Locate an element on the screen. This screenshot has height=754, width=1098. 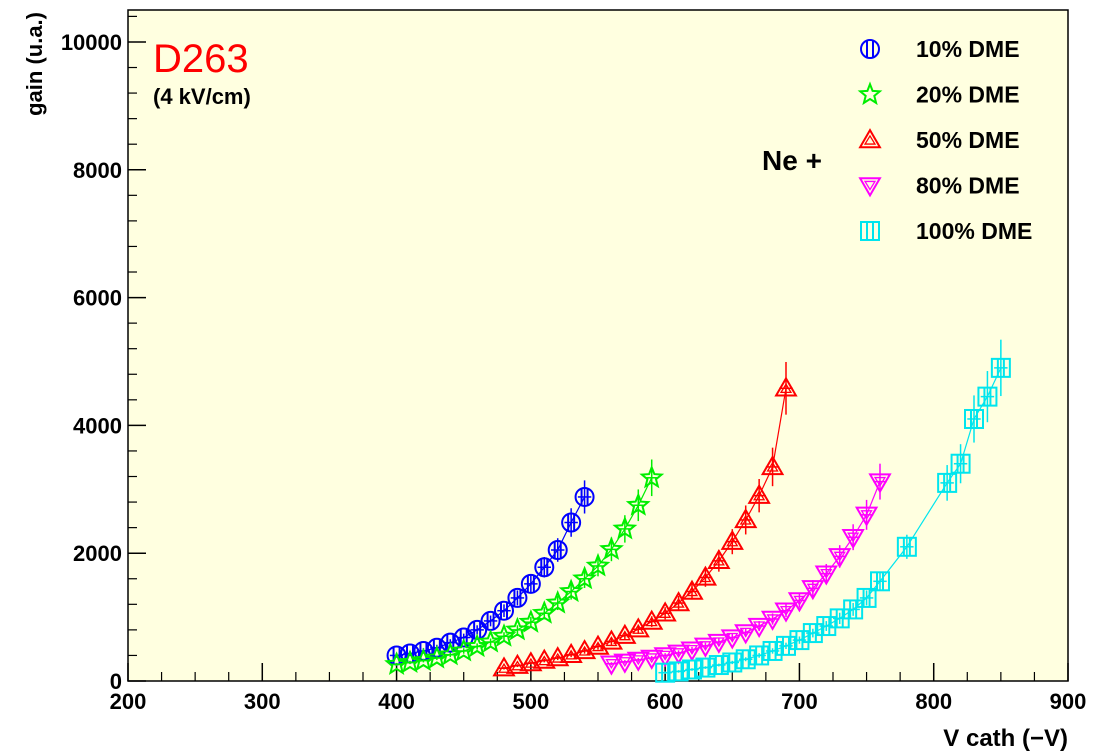
y-tick-label: 0 is located at coordinates (116, 681).